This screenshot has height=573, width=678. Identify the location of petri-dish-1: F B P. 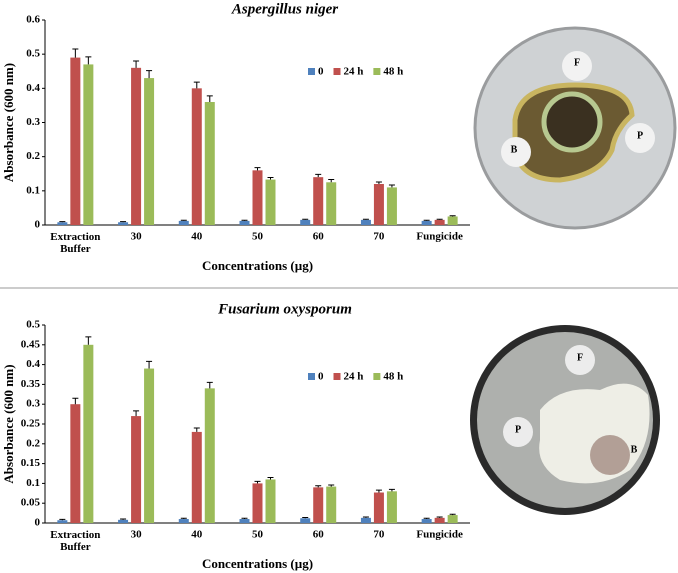
(575, 128).